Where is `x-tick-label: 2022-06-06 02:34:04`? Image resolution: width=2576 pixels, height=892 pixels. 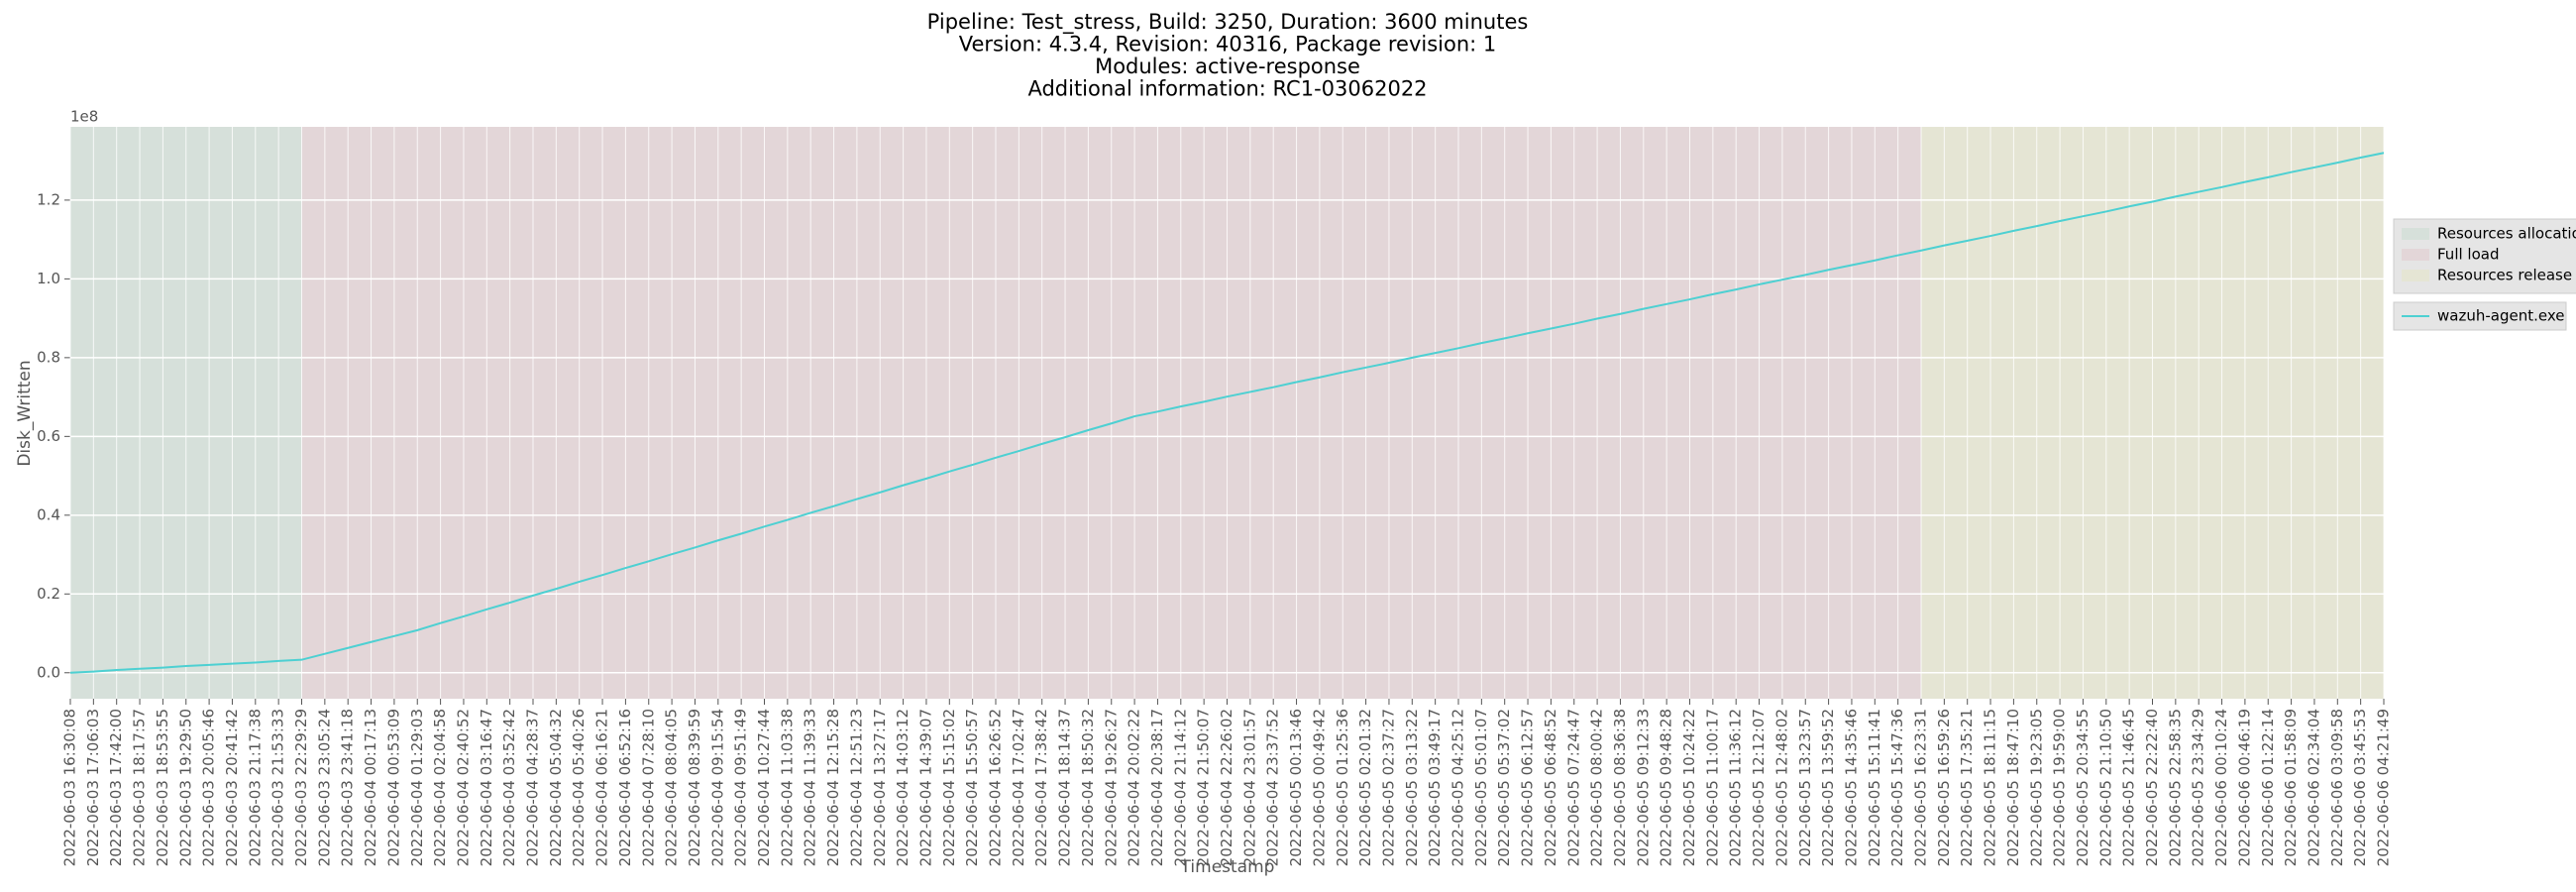 x-tick-label: 2022-06-06 02:34:04 is located at coordinates (2313, 787).